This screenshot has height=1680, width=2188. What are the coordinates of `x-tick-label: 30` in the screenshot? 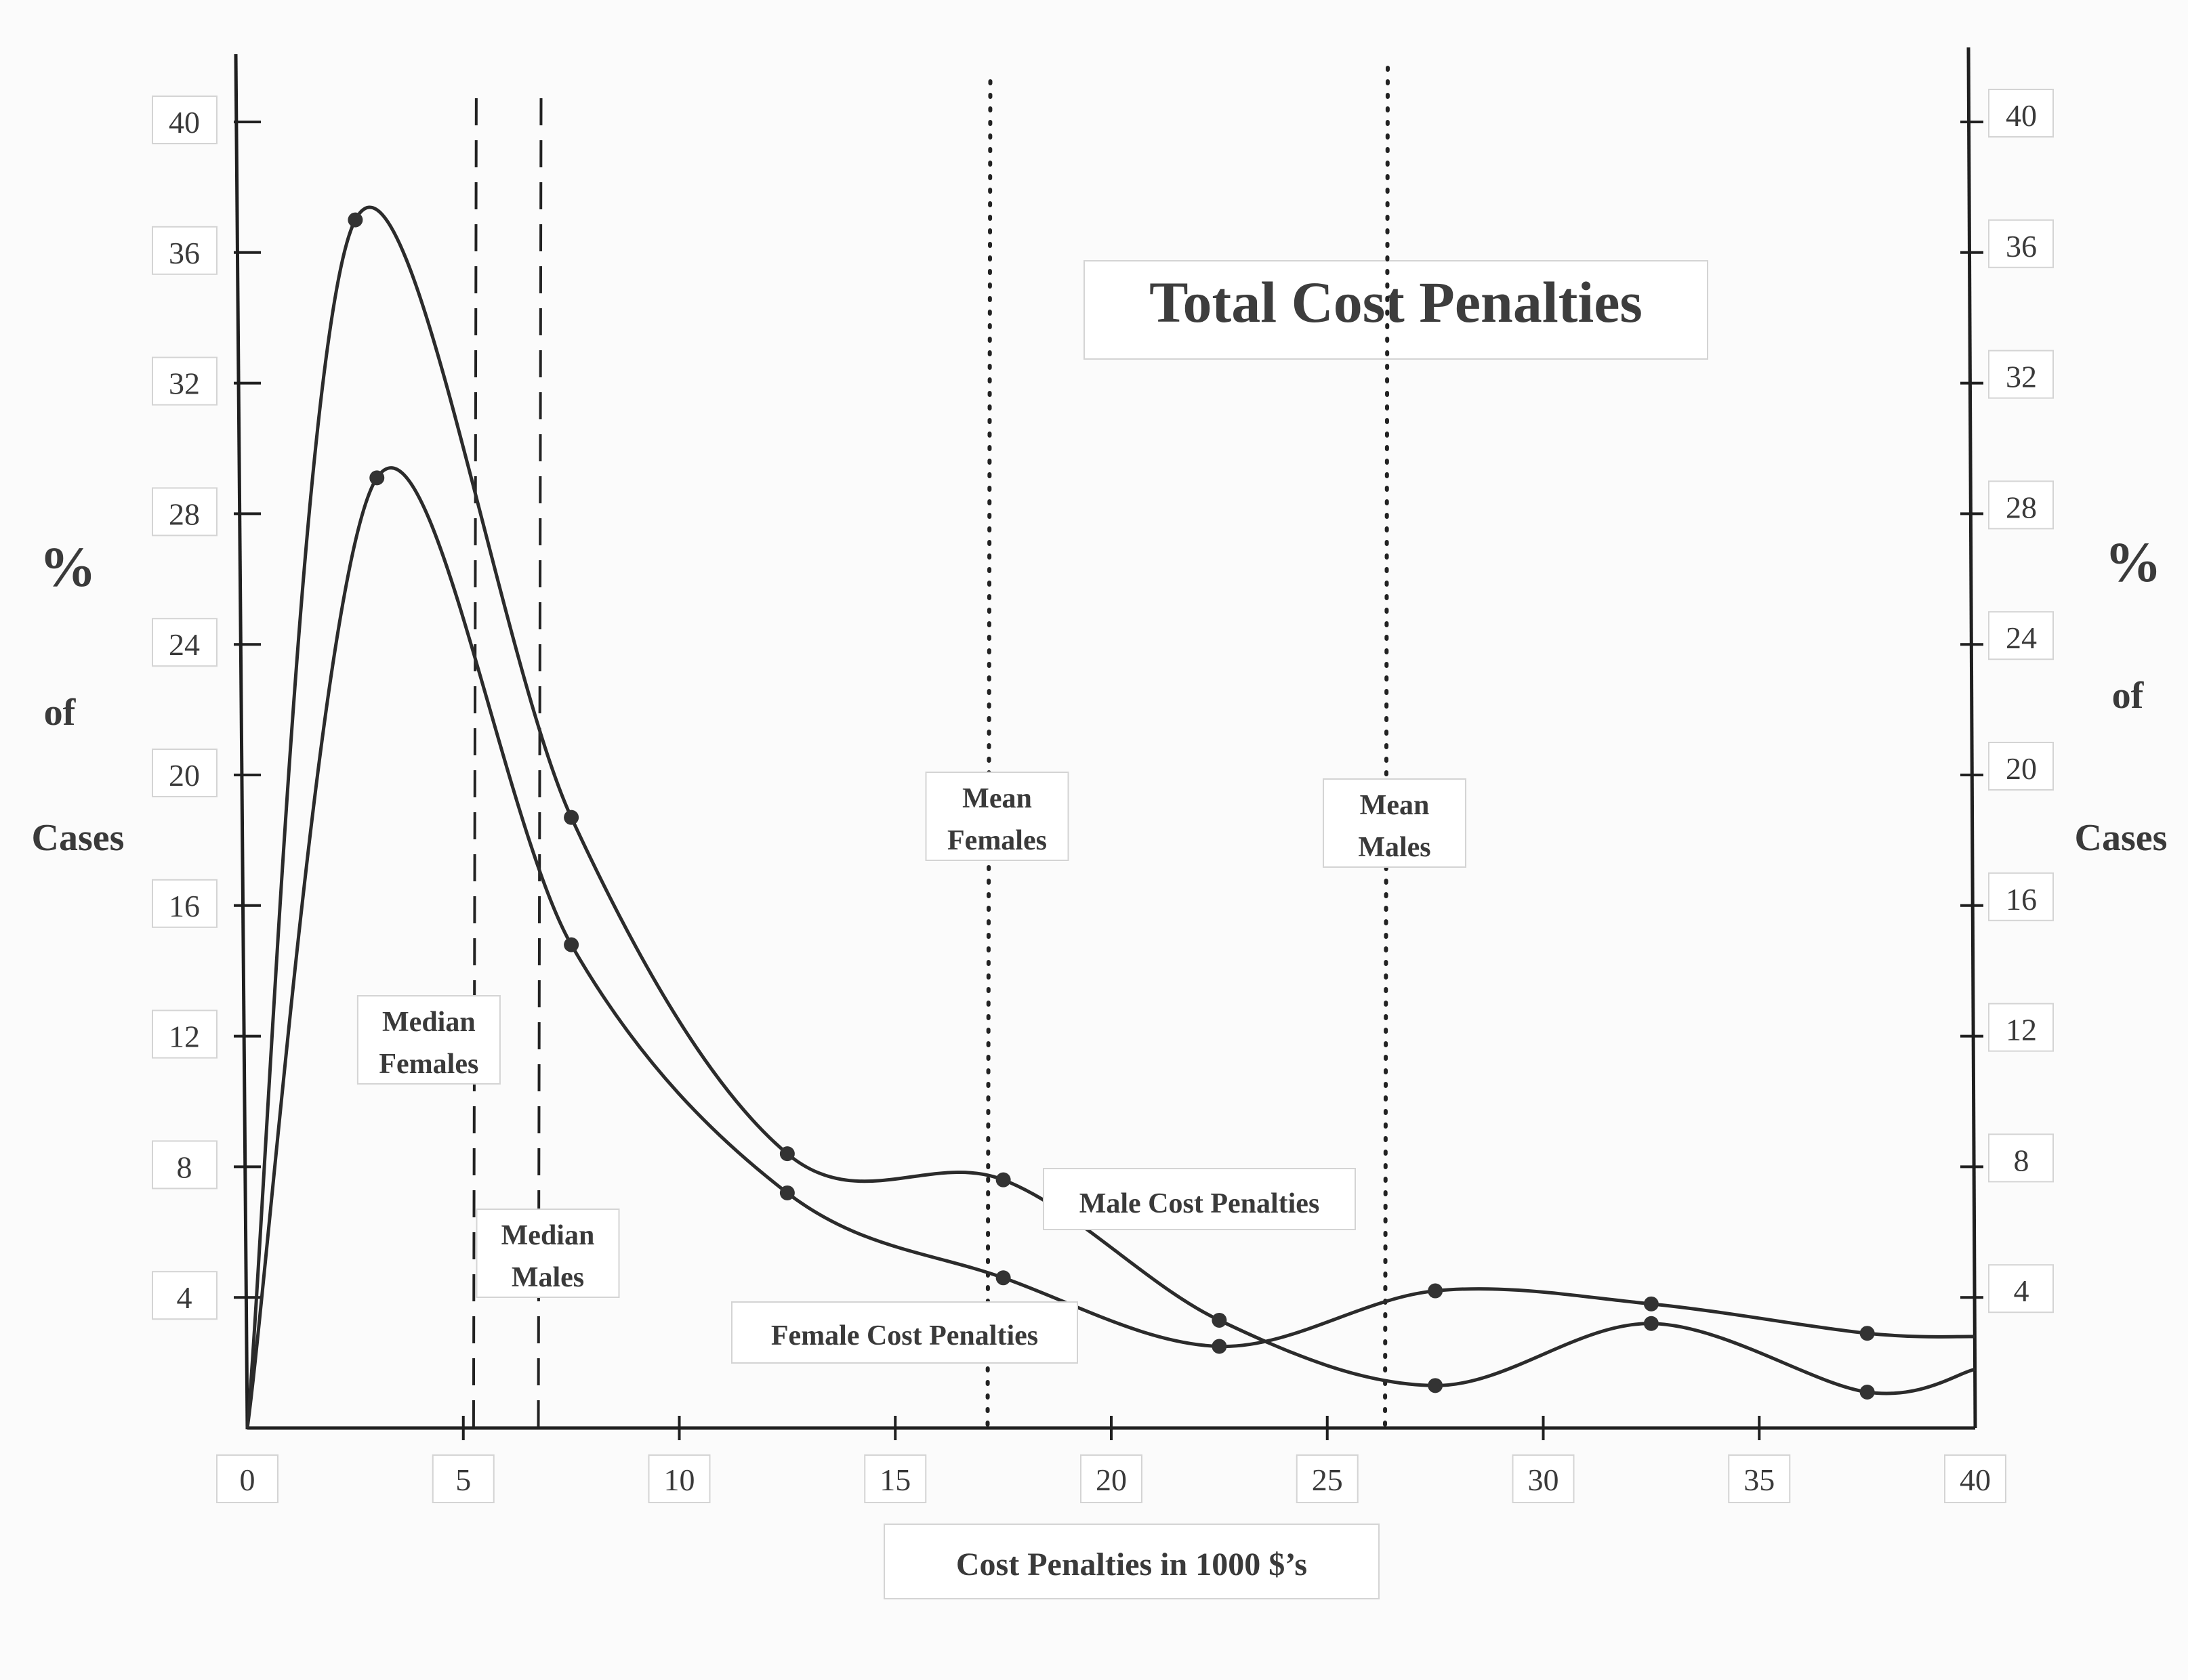 It's located at (1544, 1480).